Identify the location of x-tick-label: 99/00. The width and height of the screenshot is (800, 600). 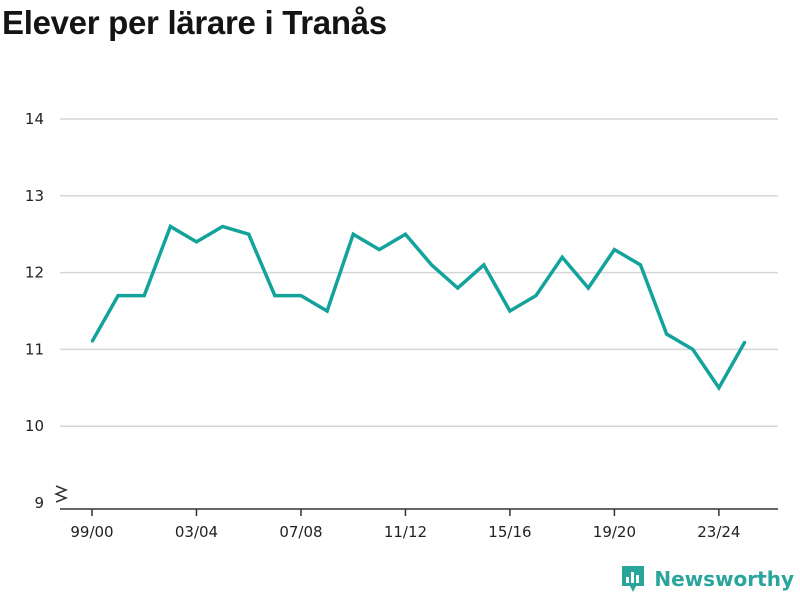
(91, 532).